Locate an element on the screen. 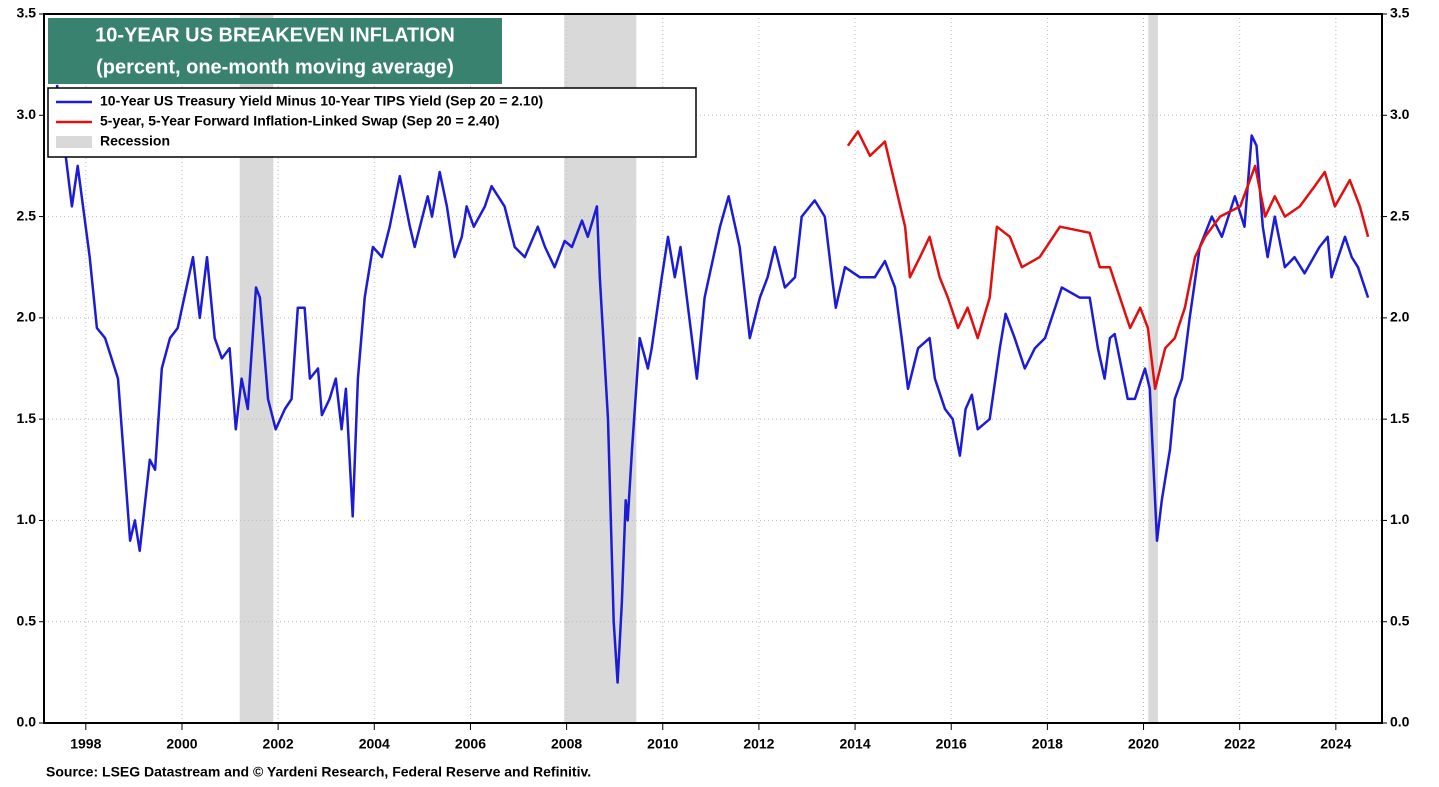 The width and height of the screenshot is (1439, 787). y-tick-label: 2.5 is located at coordinates (27, 215).